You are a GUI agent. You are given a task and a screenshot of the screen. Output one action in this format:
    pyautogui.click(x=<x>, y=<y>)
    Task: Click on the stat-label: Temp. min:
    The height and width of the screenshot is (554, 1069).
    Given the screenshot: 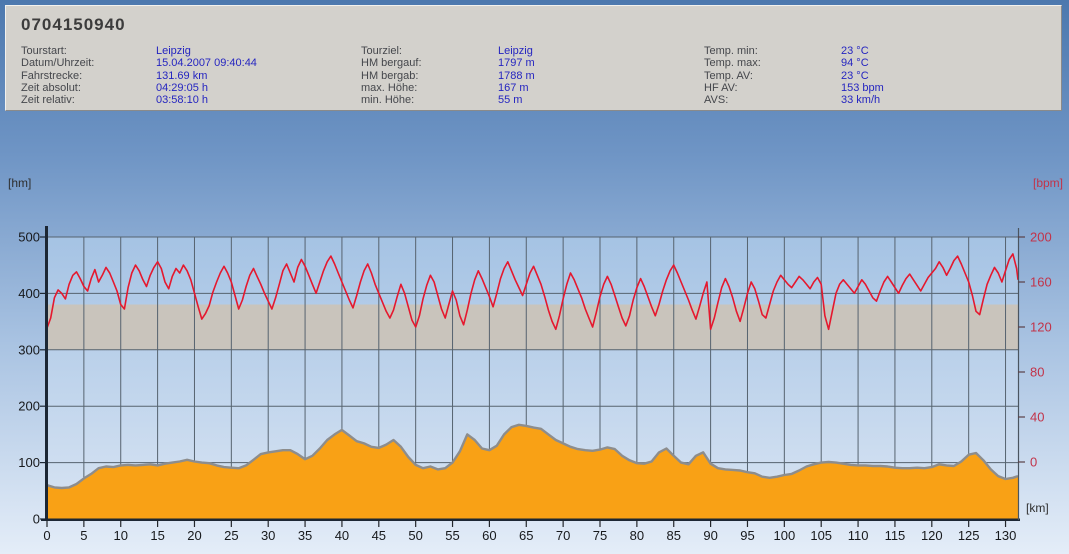 What is the action you would take?
    pyautogui.click(x=731, y=51)
    